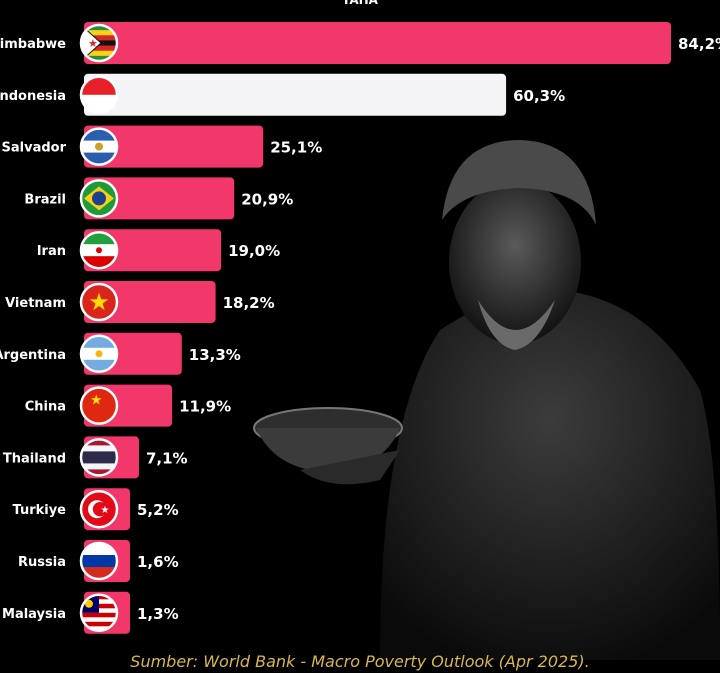 Image resolution: width=720 pixels, height=673 pixels. What do you see at coordinates (215, 355) in the screenshot?
I see `value-label-argentina: 13,3%` at bounding box center [215, 355].